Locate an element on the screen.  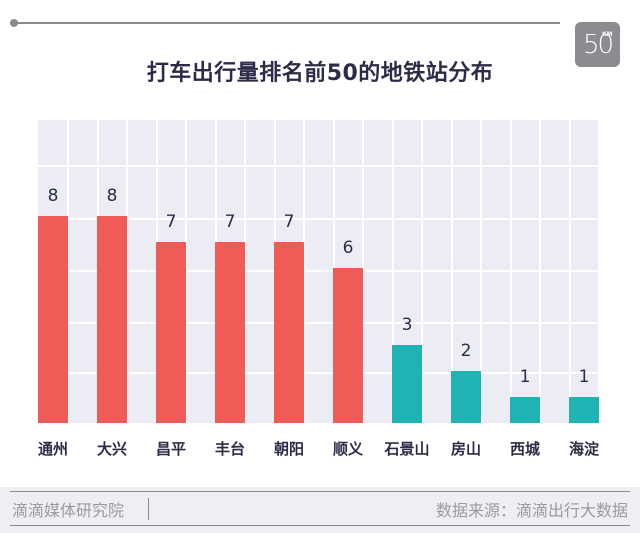
logo-unit: KM is located at coordinates (607, 34).